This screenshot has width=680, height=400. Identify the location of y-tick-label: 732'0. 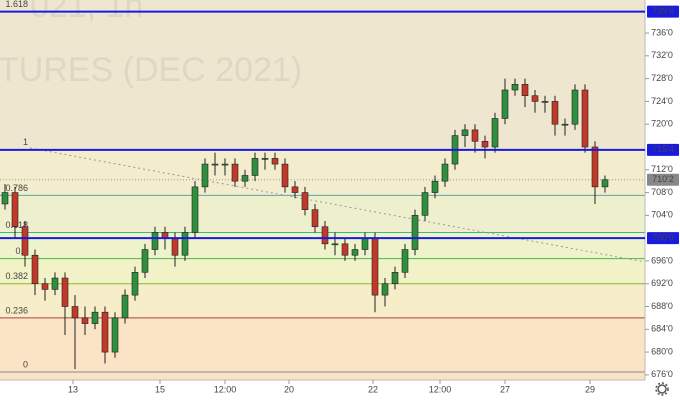
(662, 55).